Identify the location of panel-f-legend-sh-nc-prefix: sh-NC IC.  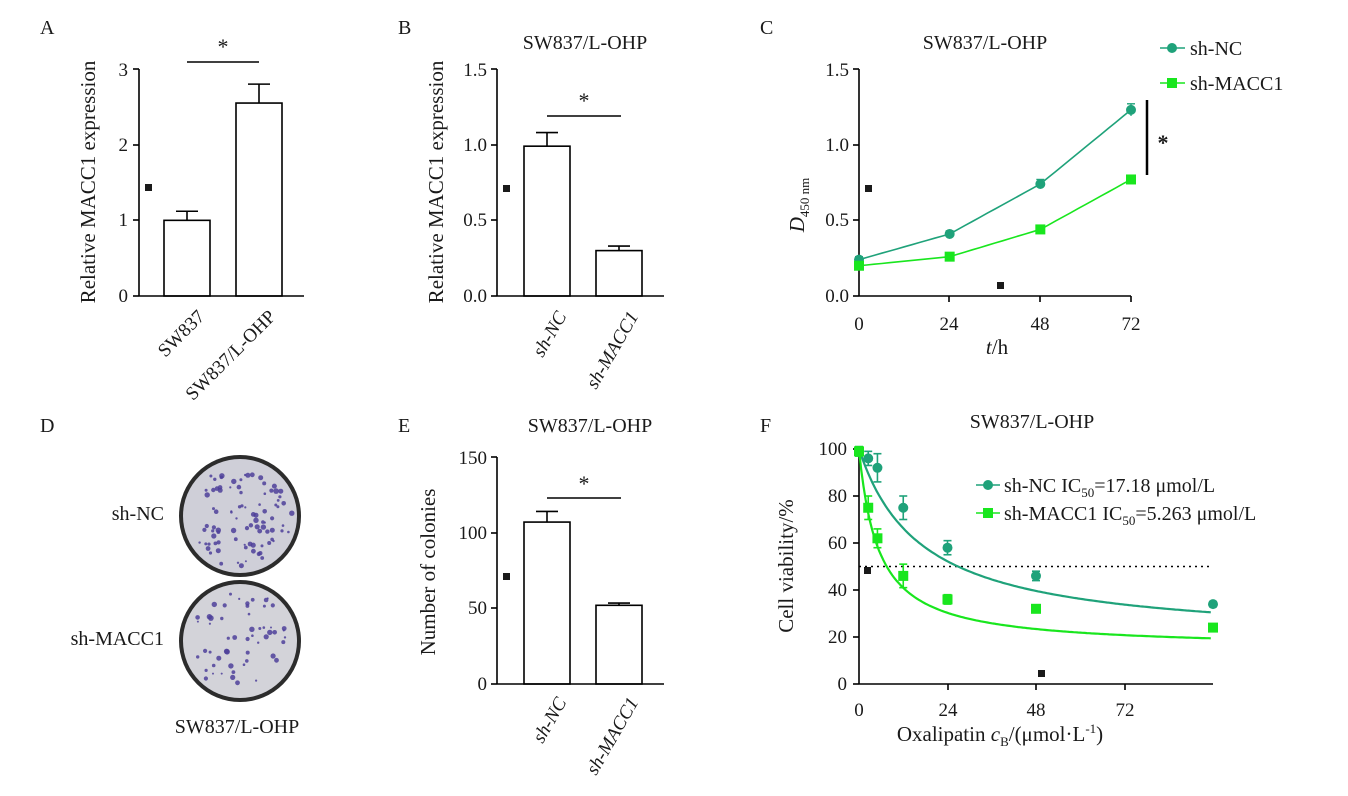
(1042, 486).